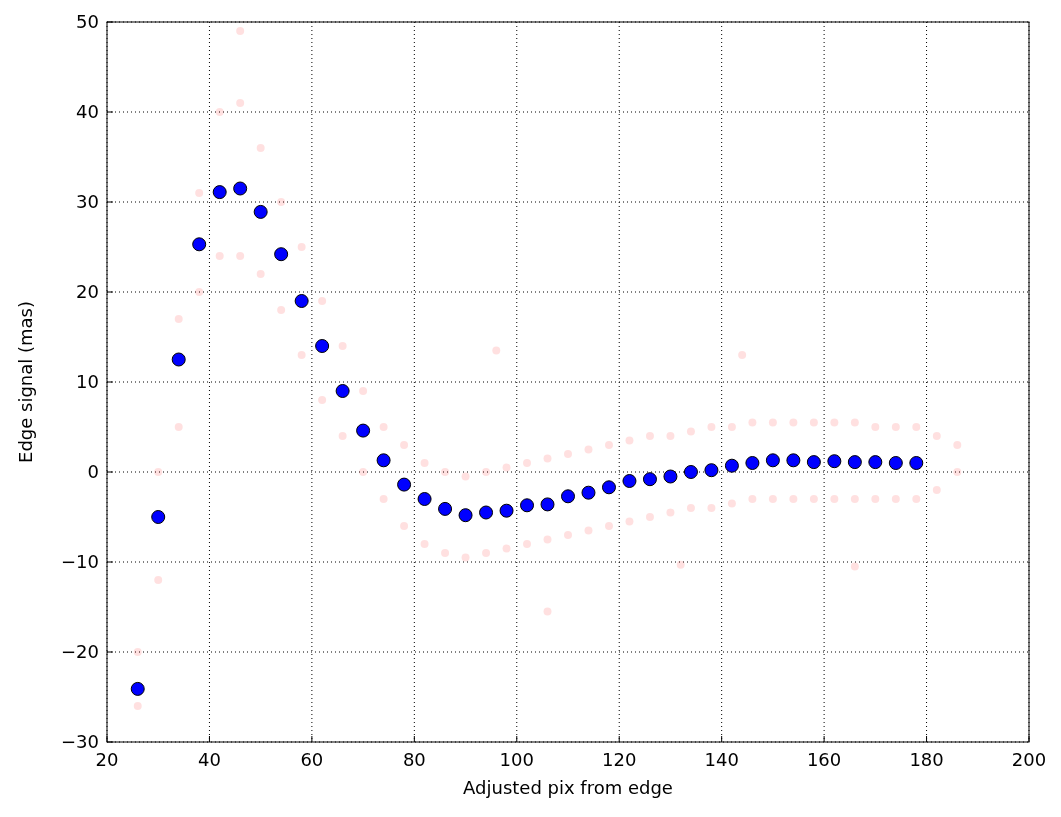 The image size is (1061, 817). Describe the element at coordinates (414, 759) in the screenshot. I see `x-tick-label: 80` at that location.